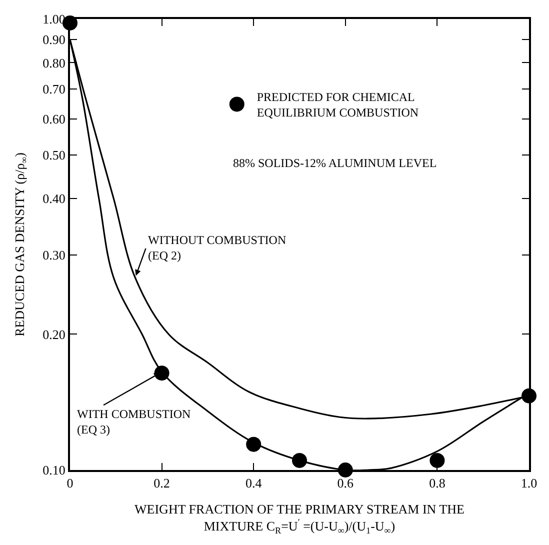  I want to click on x-tick-label: 0.4, so click(253, 483).